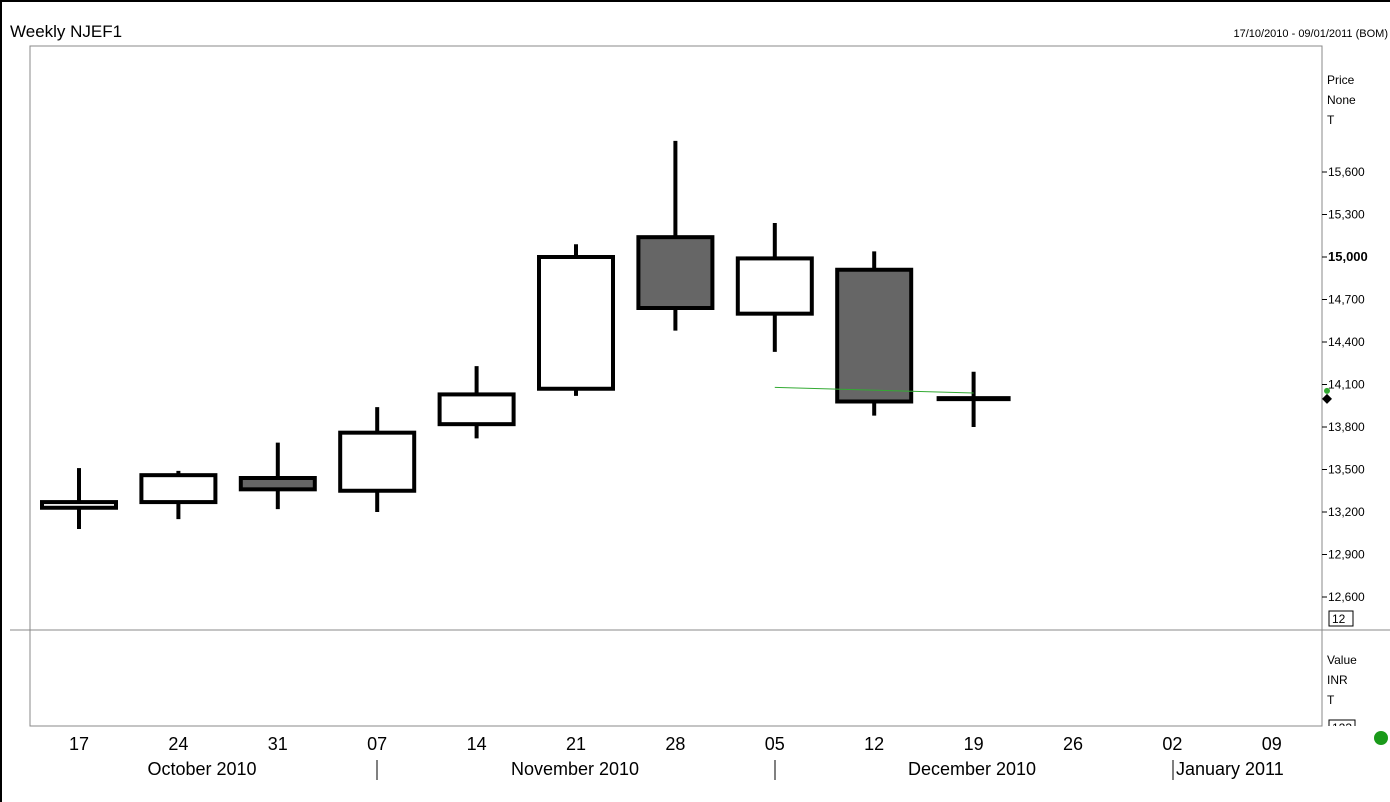 The width and height of the screenshot is (1390, 802). What do you see at coordinates (775, 744) in the screenshot?
I see `x-tick-label: 05` at bounding box center [775, 744].